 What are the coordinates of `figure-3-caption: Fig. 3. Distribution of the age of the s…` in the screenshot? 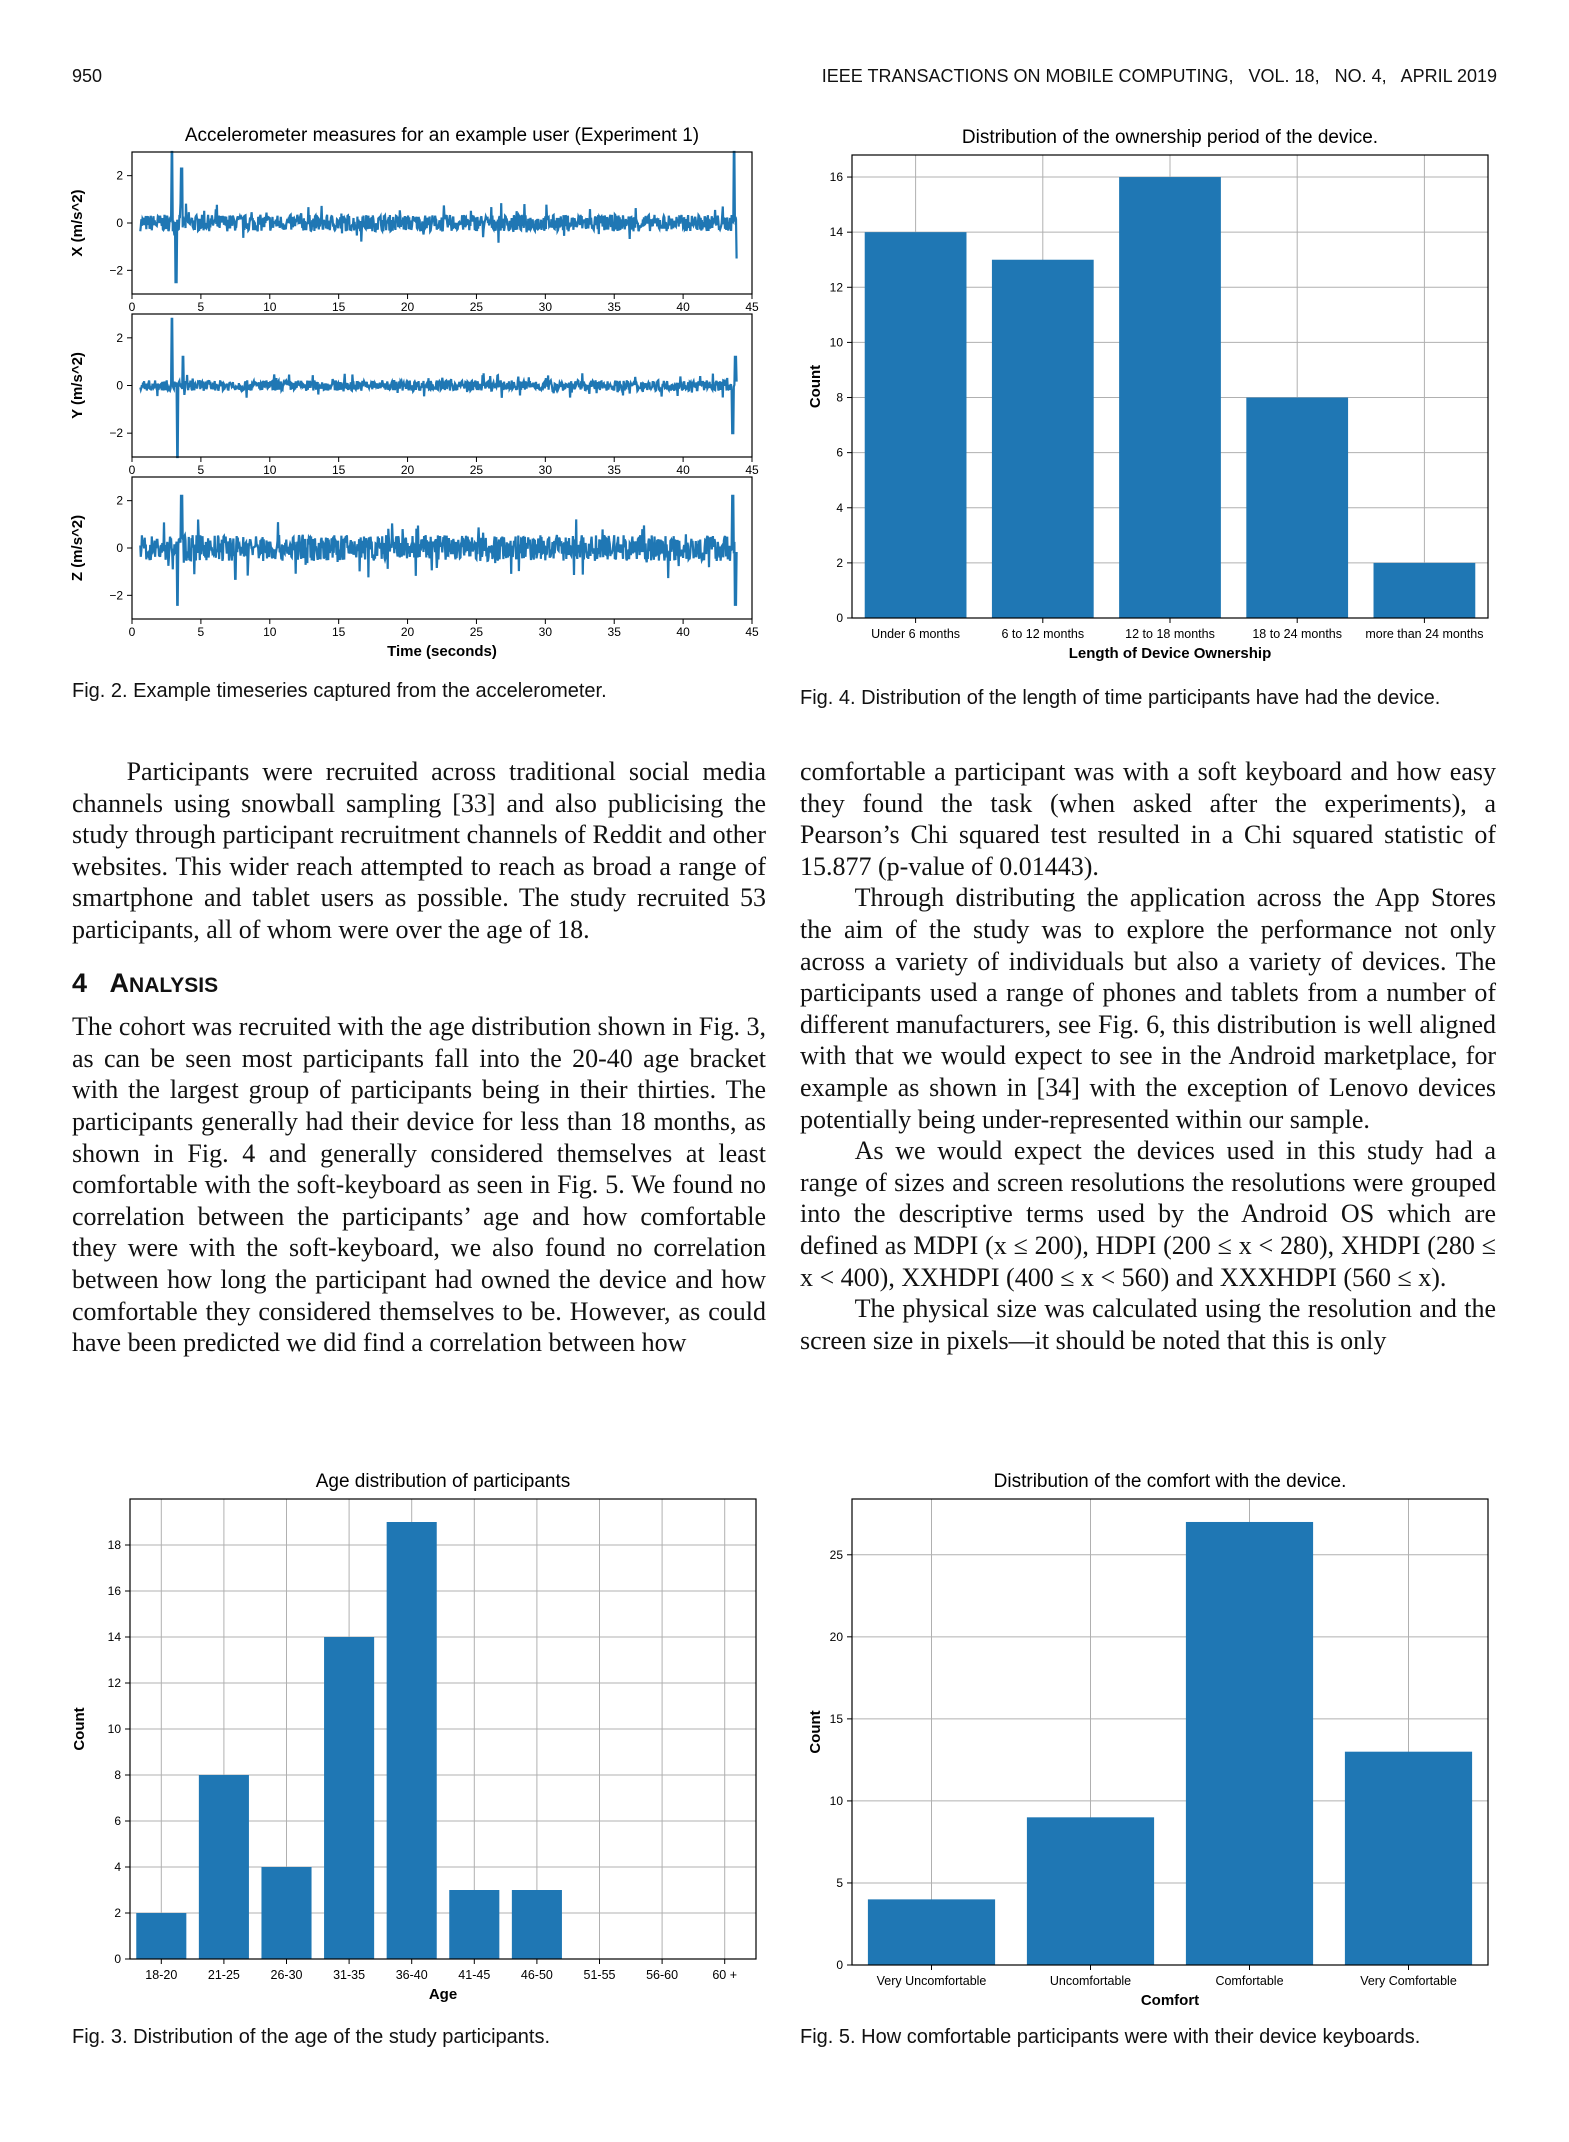 It's located at (311, 2037).